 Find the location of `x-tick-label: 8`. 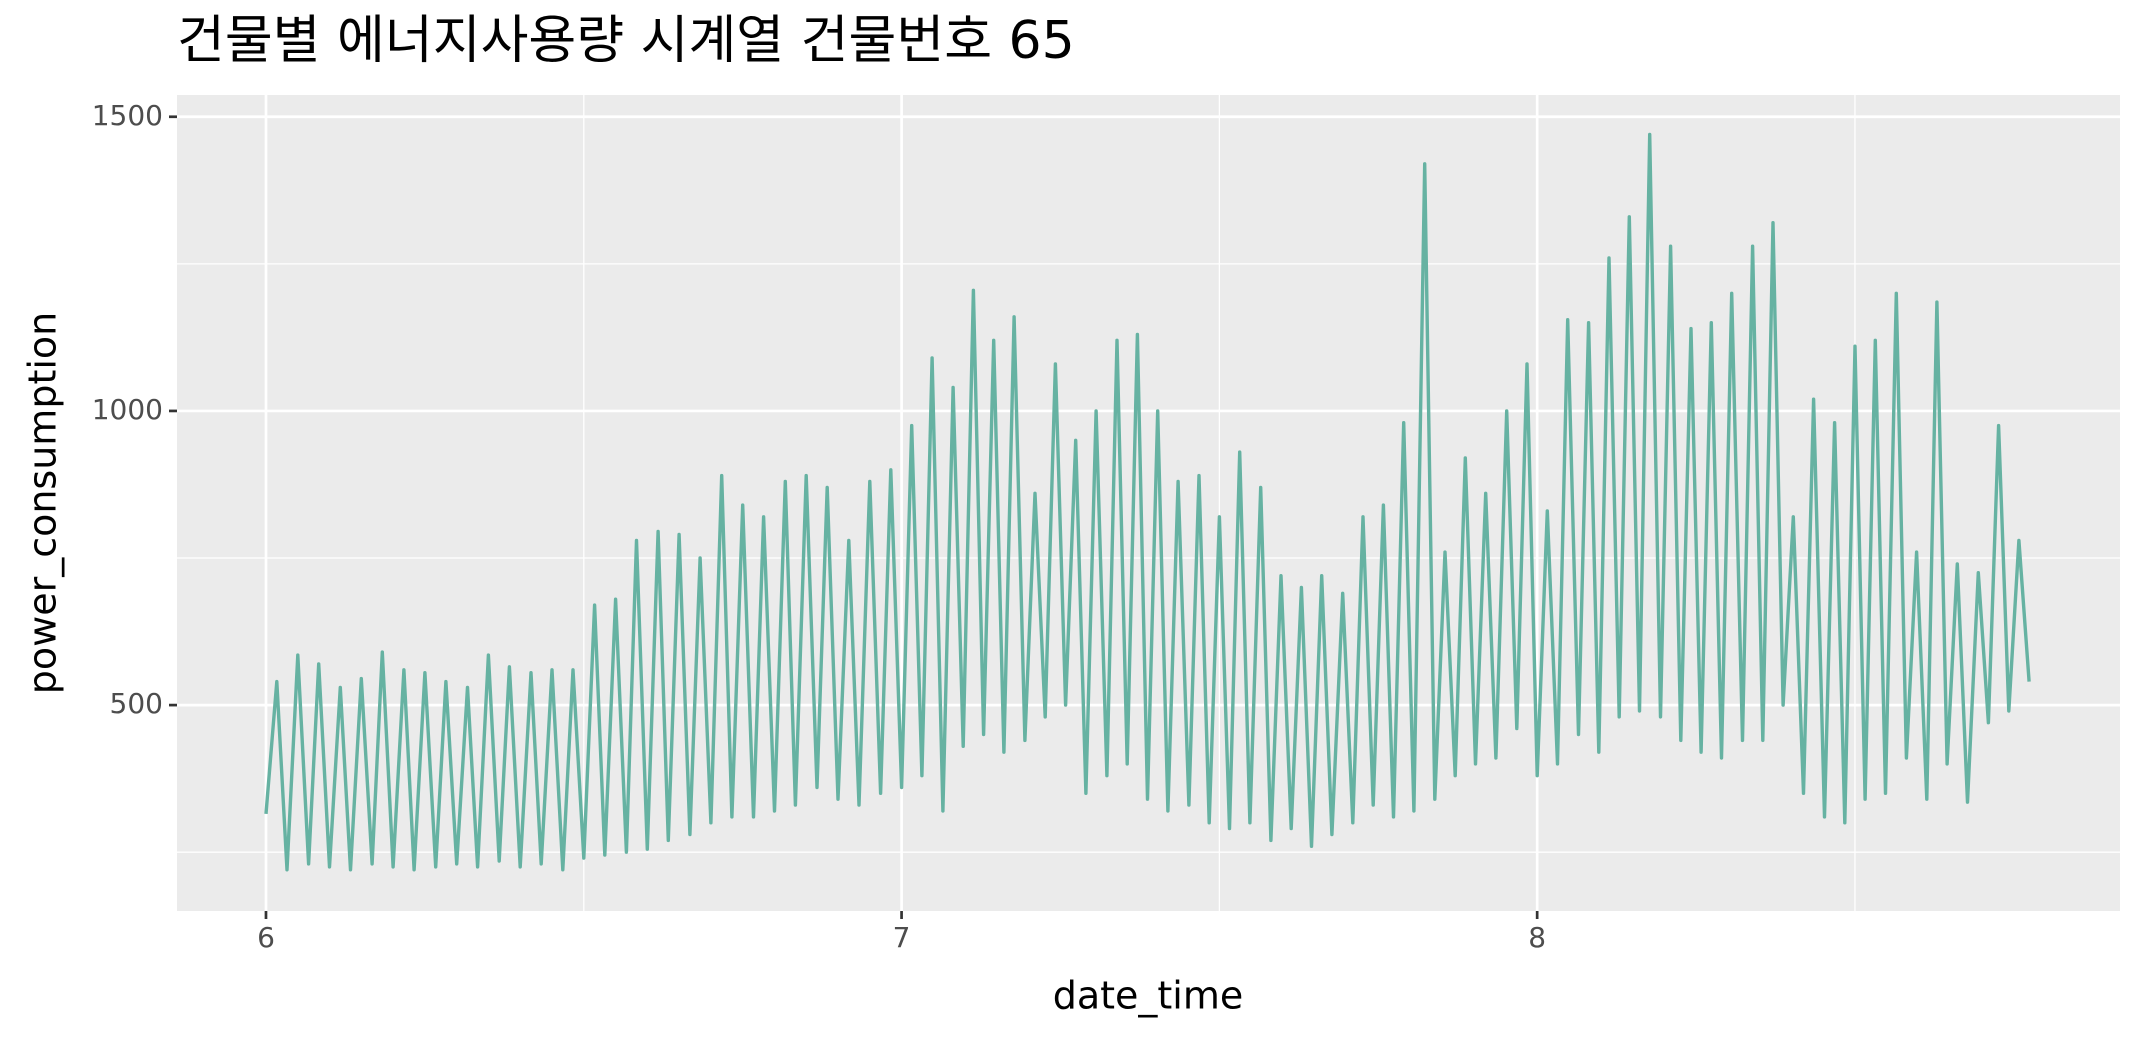

x-tick-label: 8 is located at coordinates (1537, 937).